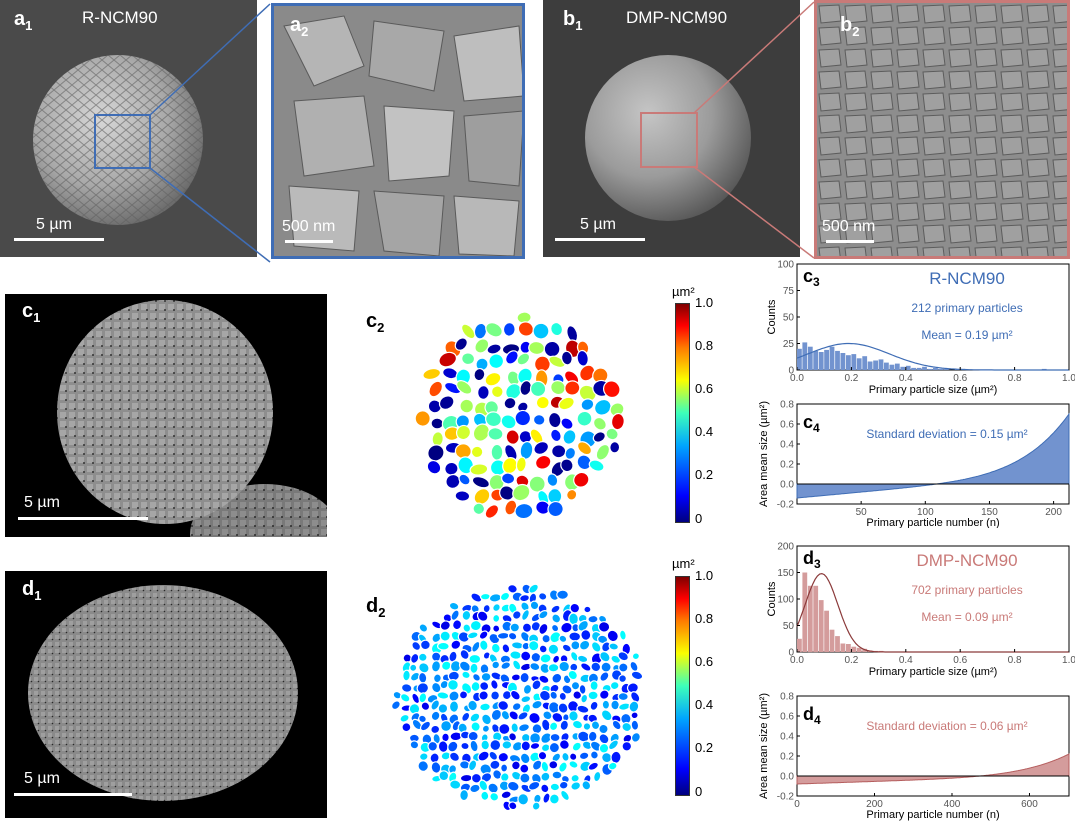 The width and height of the screenshot is (1080, 836). What do you see at coordinates (704, 575) in the screenshot?
I see `colorbar-d-tick: 1.0` at bounding box center [704, 575].